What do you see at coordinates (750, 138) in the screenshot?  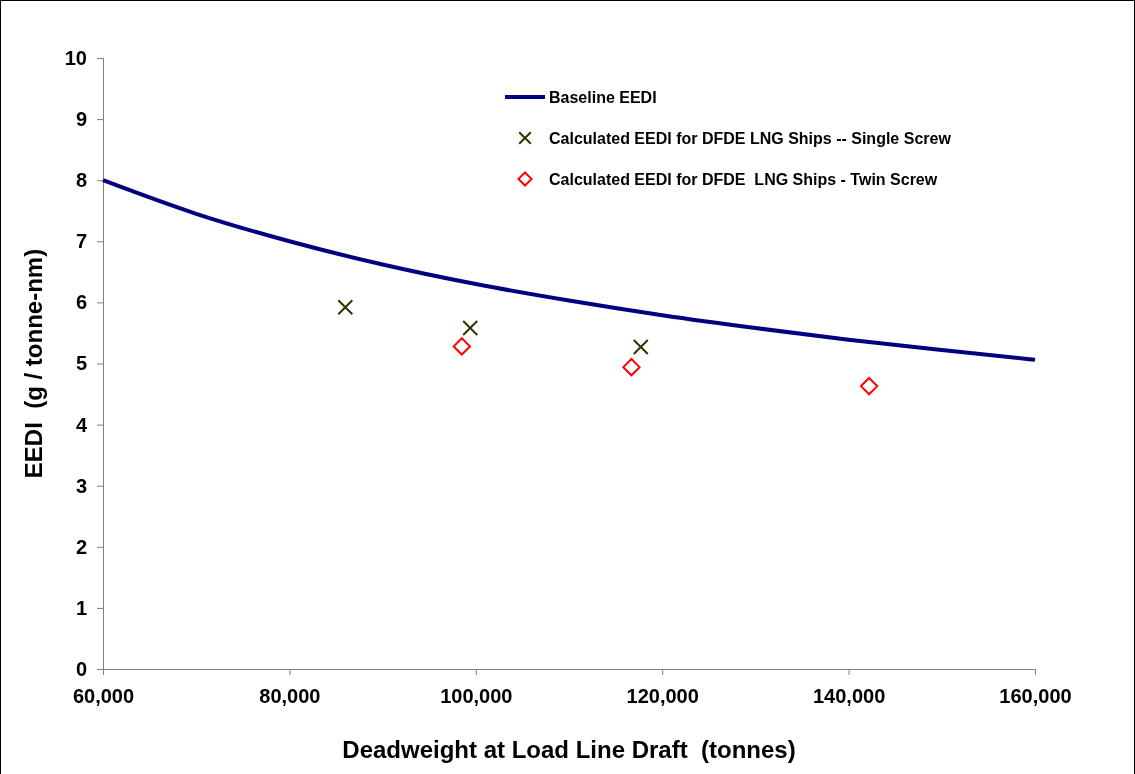 I see `legend-label: Calculated EEDI for DFDE LNG Ships -- Single Screw` at bounding box center [750, 138].